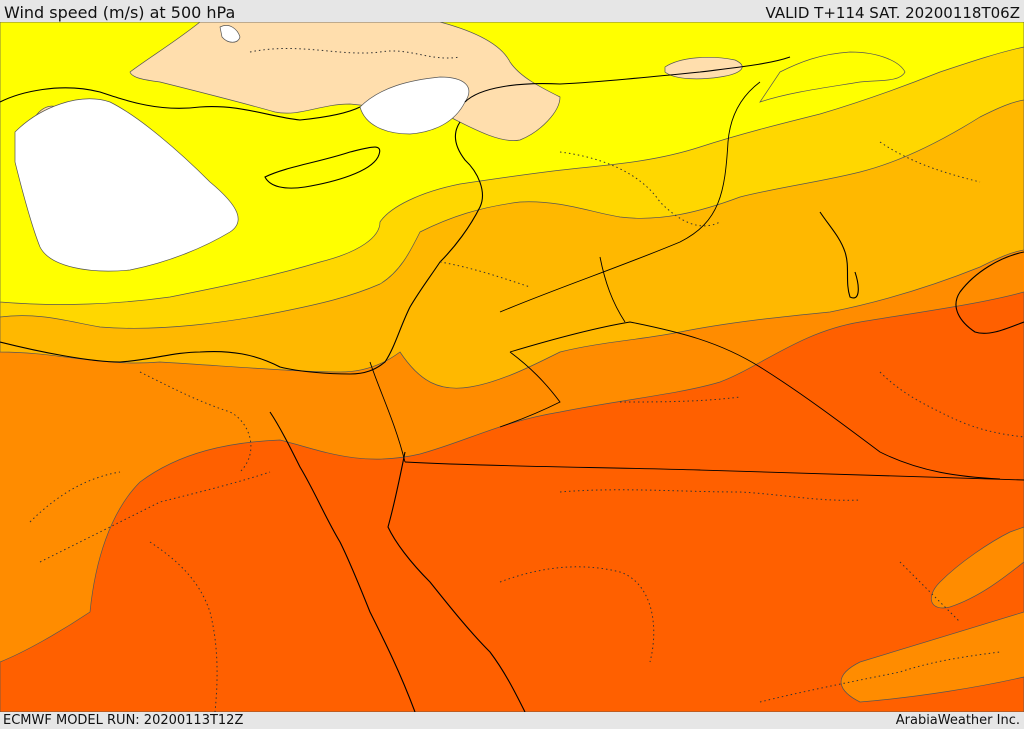  Describe the element at coordinates (126, 185) in the screenshot. I see `band-white-west` at that location.